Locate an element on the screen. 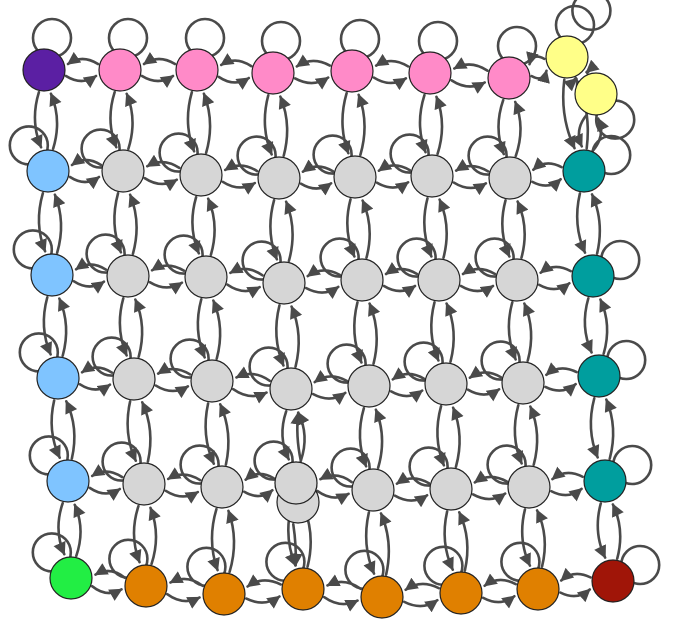 This screenshot has width=674, height=634. state-node-top-edge-r0c2 is located at coordinates (197, 70).